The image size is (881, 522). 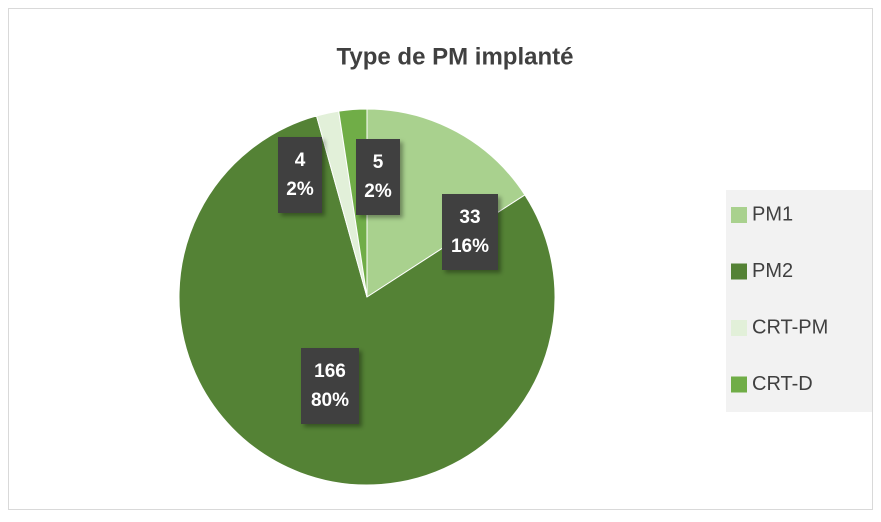 I want to click on data-label: 52%, so click(x=378, y=177).